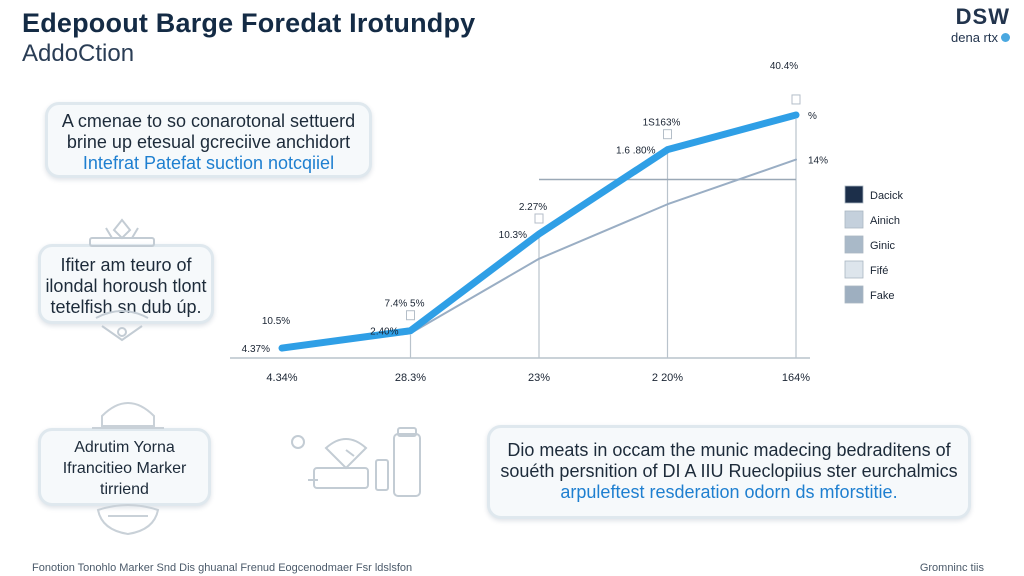 The height and width of the screenshot is (576, 1024). What do you see at coordinates (124, 447) in the screenshot?
I see `card-line: Adrutim Yorna` at bounding box center [124, 447].